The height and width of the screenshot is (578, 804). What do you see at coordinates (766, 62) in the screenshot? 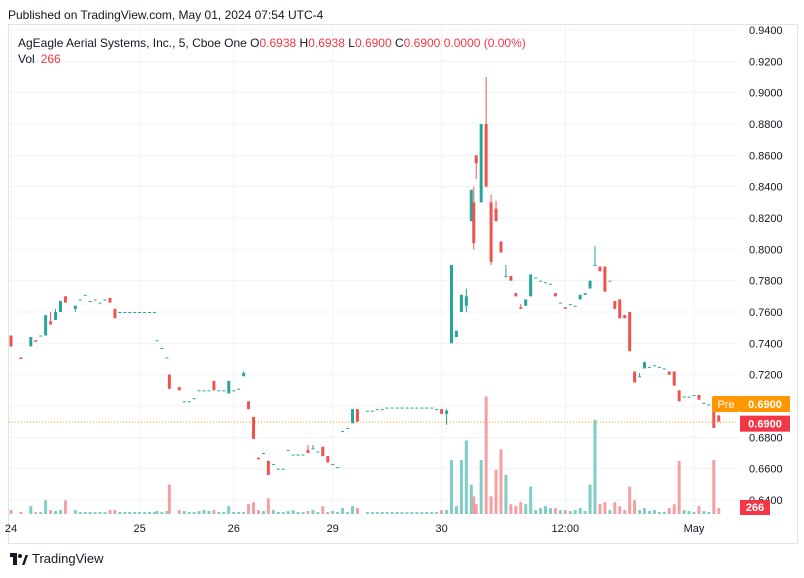
I see `y-tick-label: 0.9200` at bounding box center [766, 62].